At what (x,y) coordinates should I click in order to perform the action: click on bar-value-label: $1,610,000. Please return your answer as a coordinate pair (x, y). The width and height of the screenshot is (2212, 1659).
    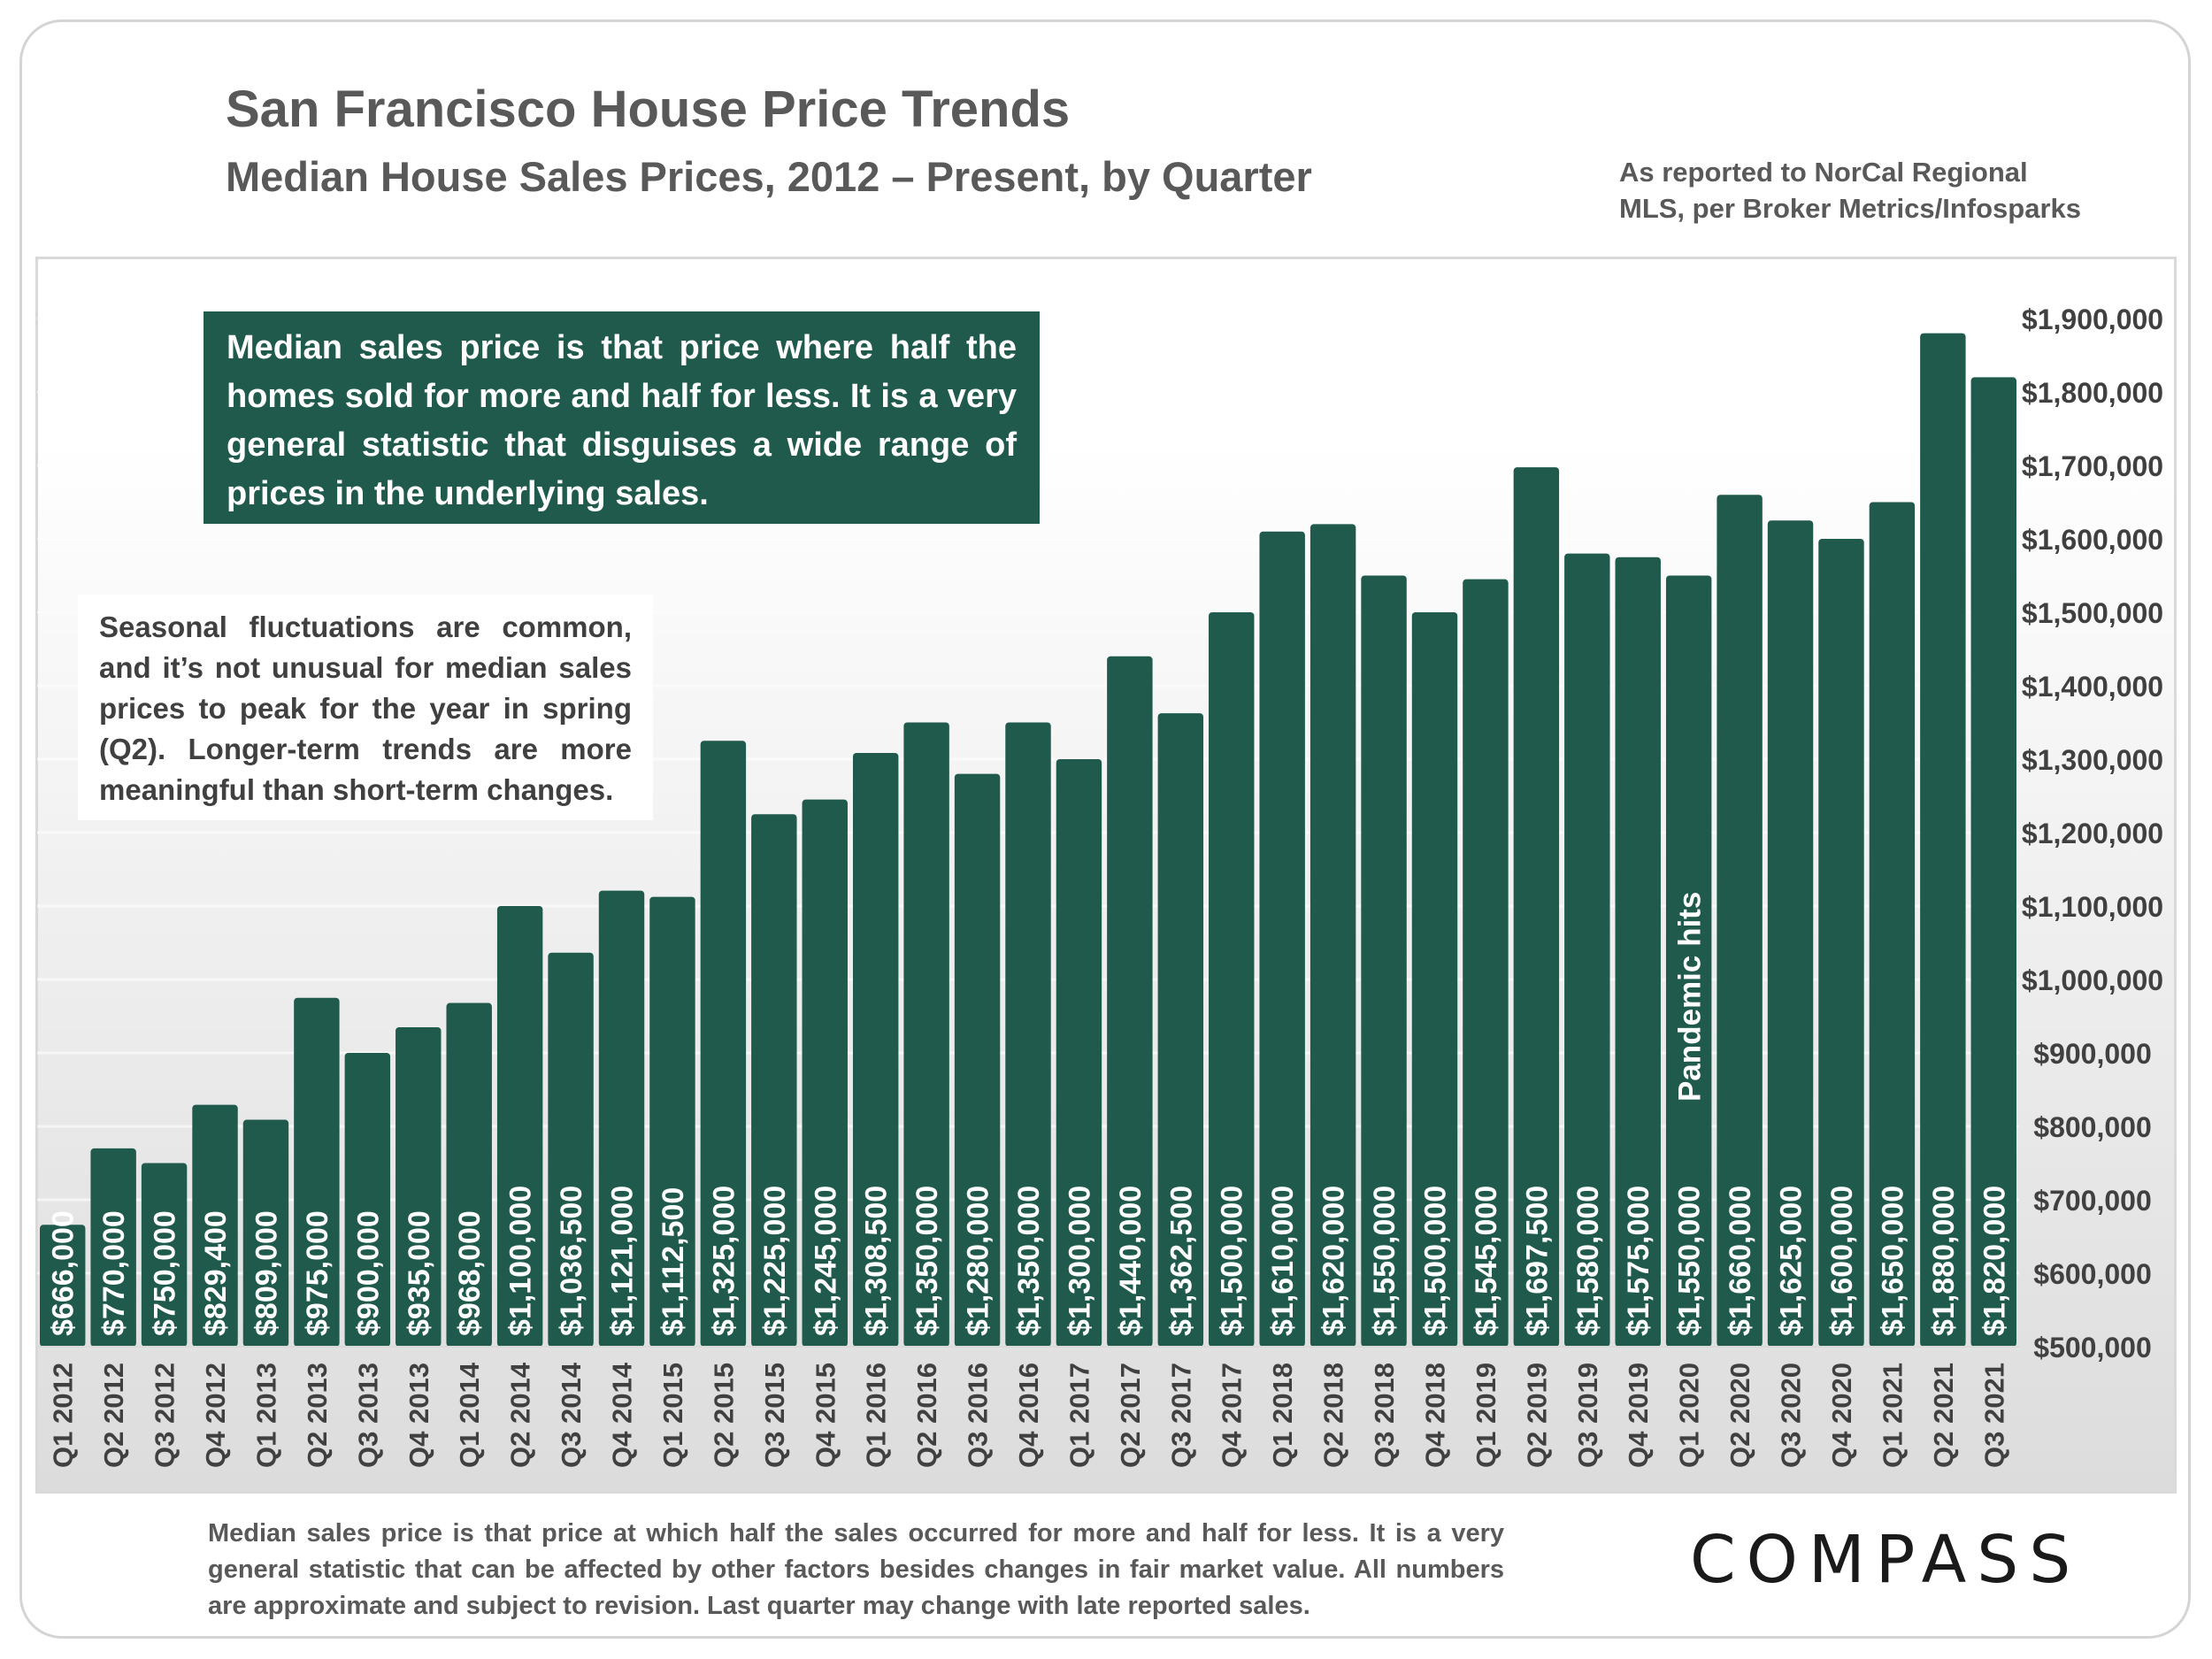
    Looking at the image, I should click on (1283, 1261).